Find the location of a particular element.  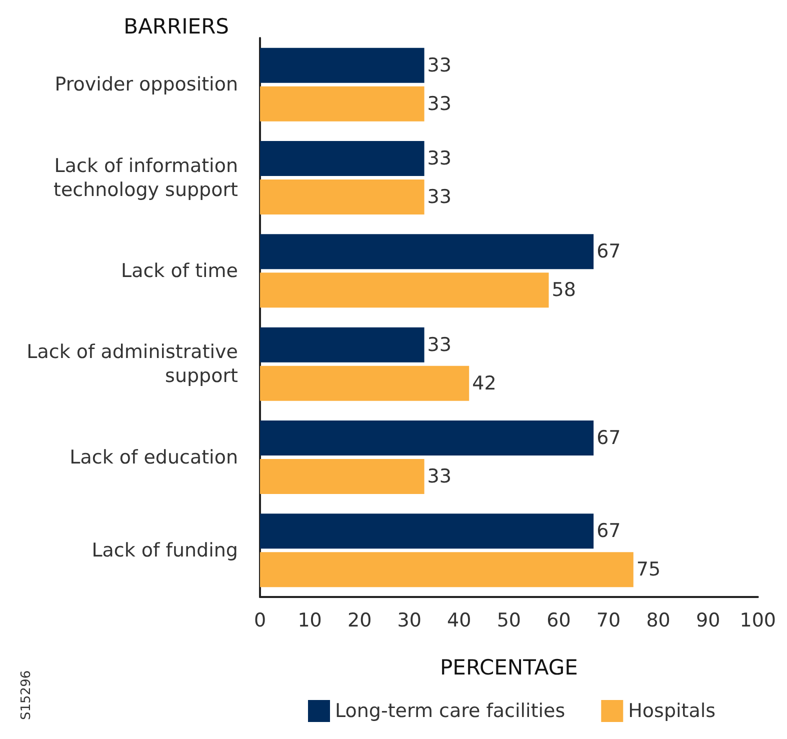

x-tick-label: 40 is located at coordinates (459, 621).